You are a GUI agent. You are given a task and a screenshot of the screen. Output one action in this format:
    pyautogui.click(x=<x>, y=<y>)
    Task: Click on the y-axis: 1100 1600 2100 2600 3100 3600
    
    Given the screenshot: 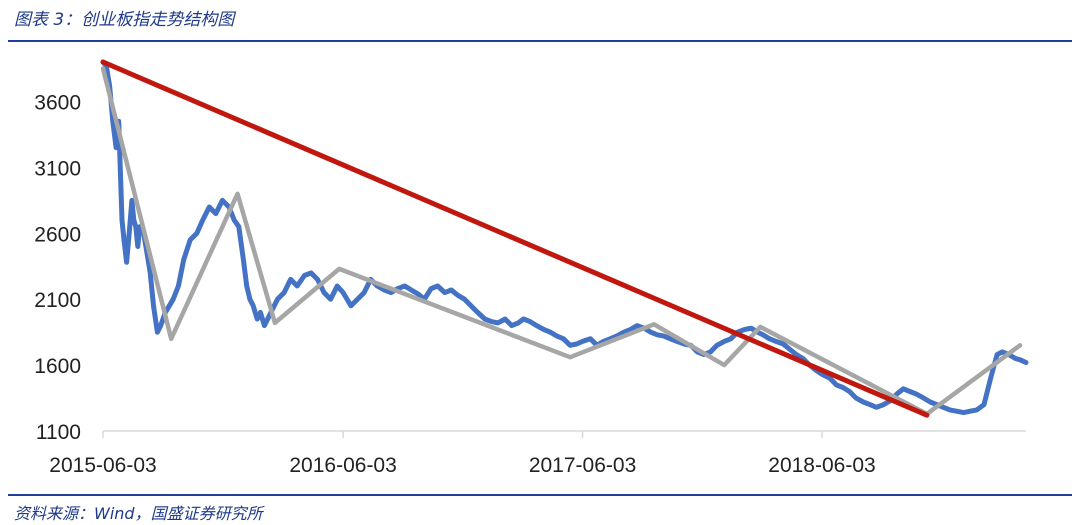 What is the action you would take?
    pyautogui.click(x=57, y=268)
    